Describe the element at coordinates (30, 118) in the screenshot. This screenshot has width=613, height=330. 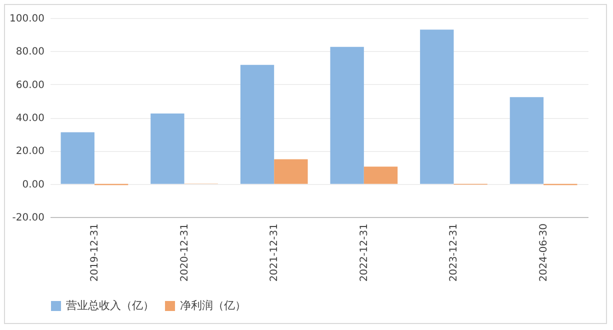
I see `y-tick-label: 40.00` at that location.